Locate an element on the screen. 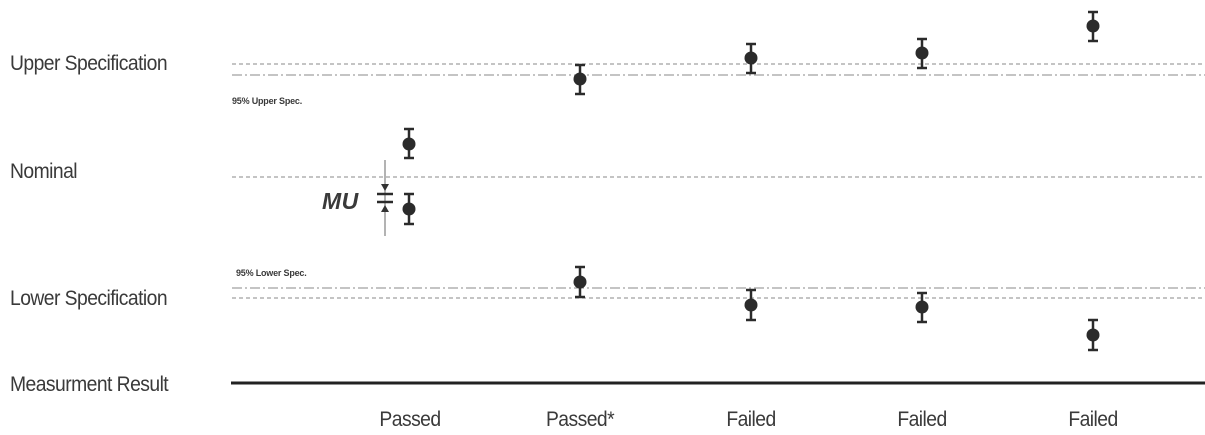 This screenshot has width=1205, height=435. measurement-result-label: Measurment Result is located at coordinates (89, 384).